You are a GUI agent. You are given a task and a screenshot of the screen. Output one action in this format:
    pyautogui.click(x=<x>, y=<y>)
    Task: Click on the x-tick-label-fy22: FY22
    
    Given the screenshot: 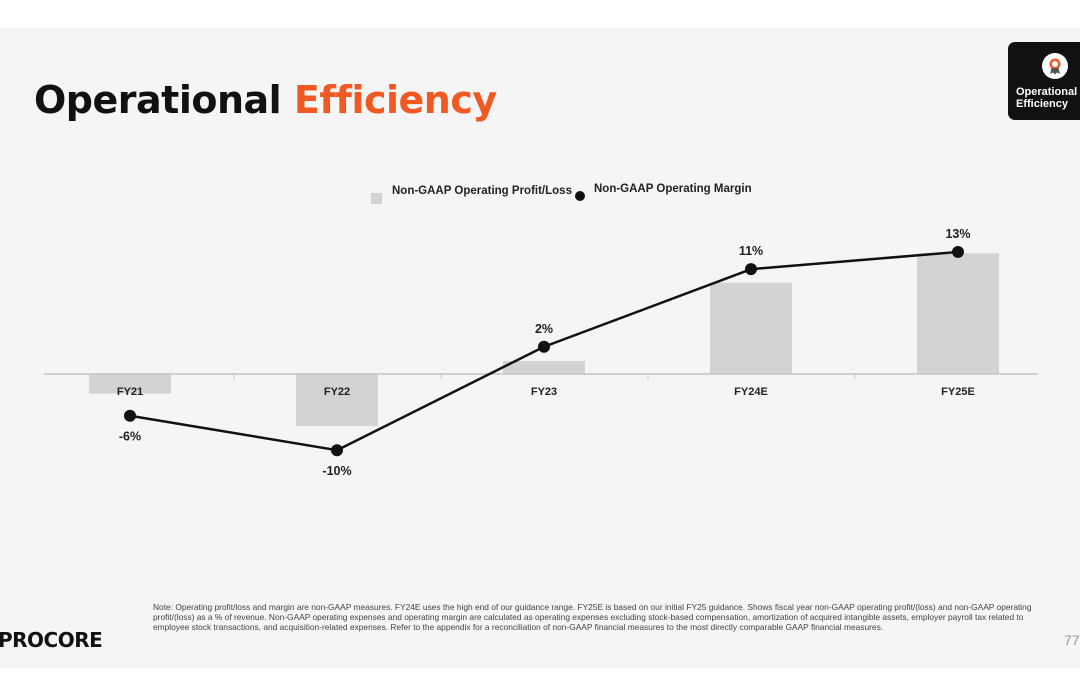 What is the action you would take?
    pyautogui.click(x=337, y=392)
    